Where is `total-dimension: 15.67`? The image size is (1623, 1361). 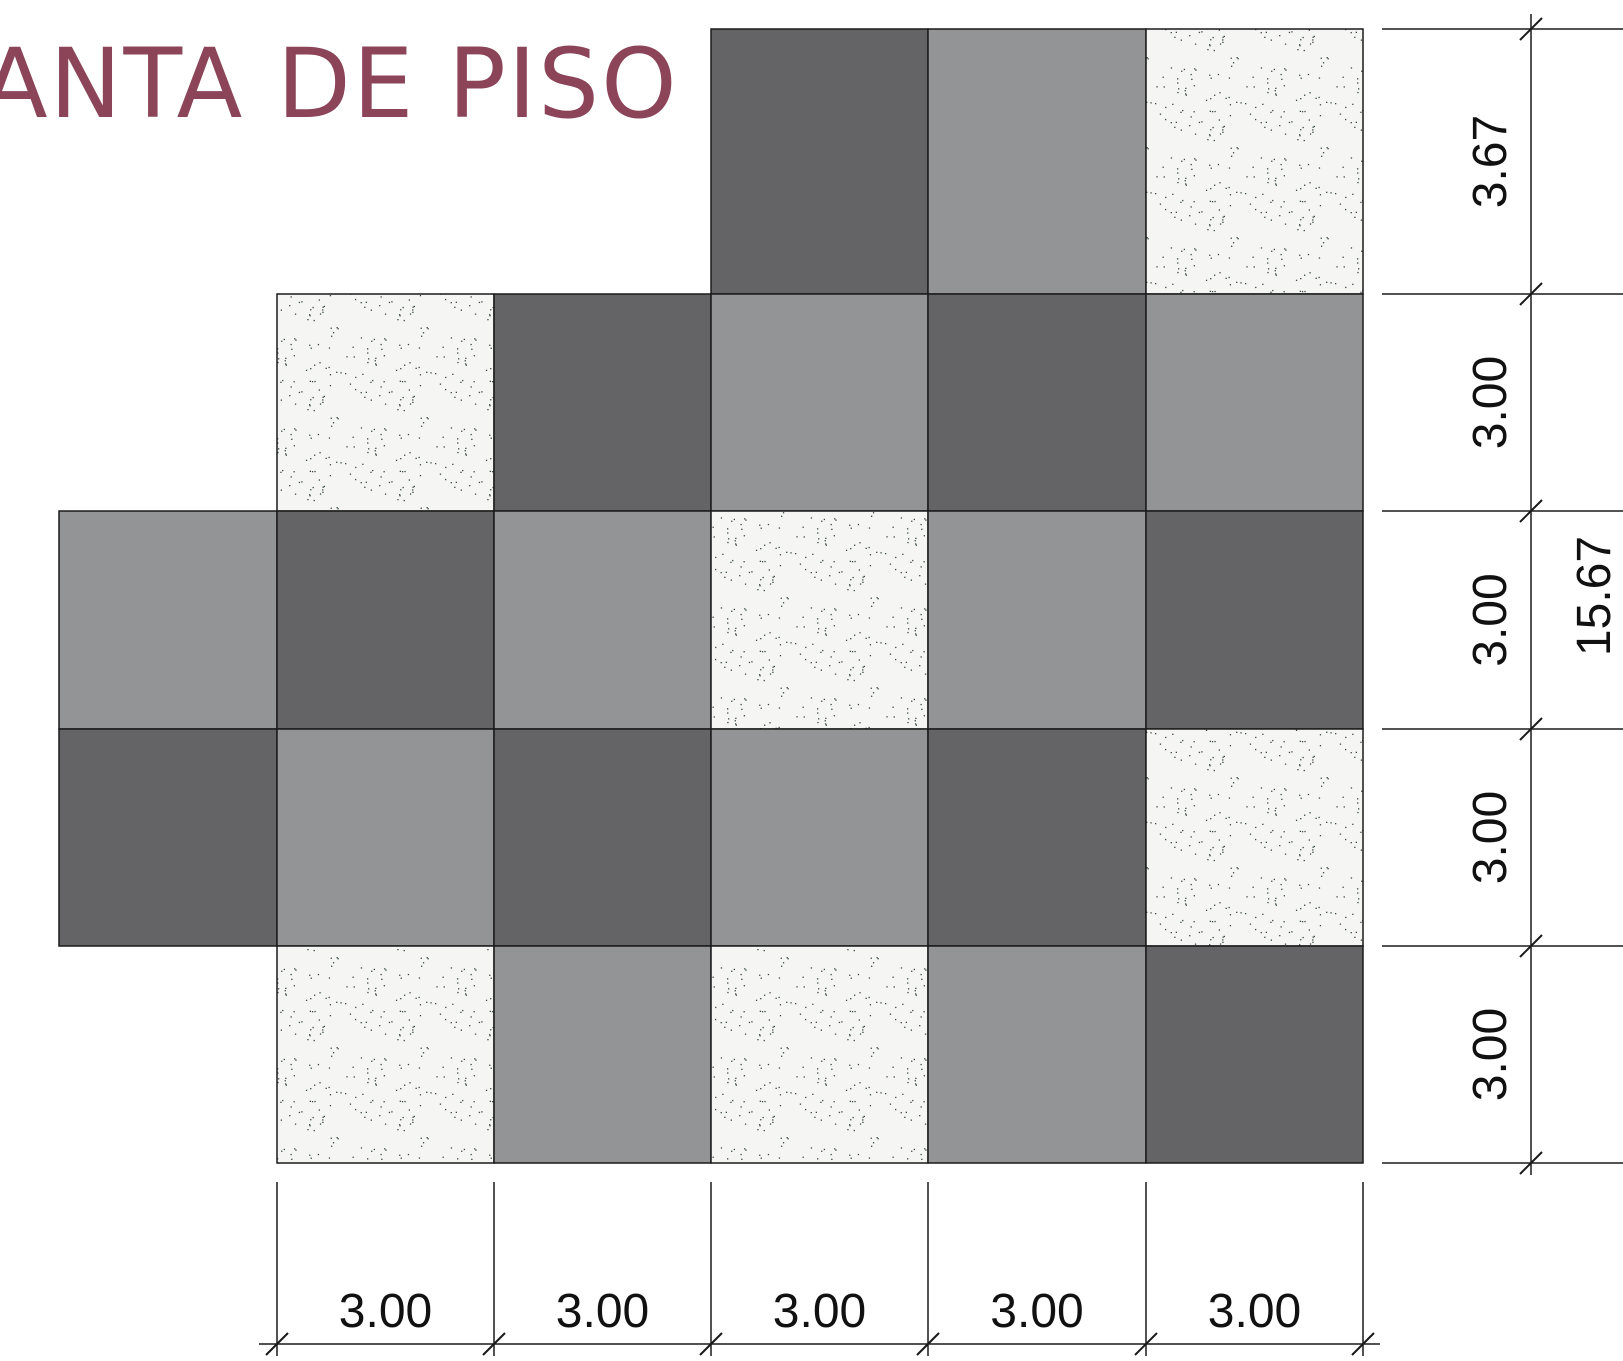
total-dimension: 15.67 is located at coordinates (1594, 596).